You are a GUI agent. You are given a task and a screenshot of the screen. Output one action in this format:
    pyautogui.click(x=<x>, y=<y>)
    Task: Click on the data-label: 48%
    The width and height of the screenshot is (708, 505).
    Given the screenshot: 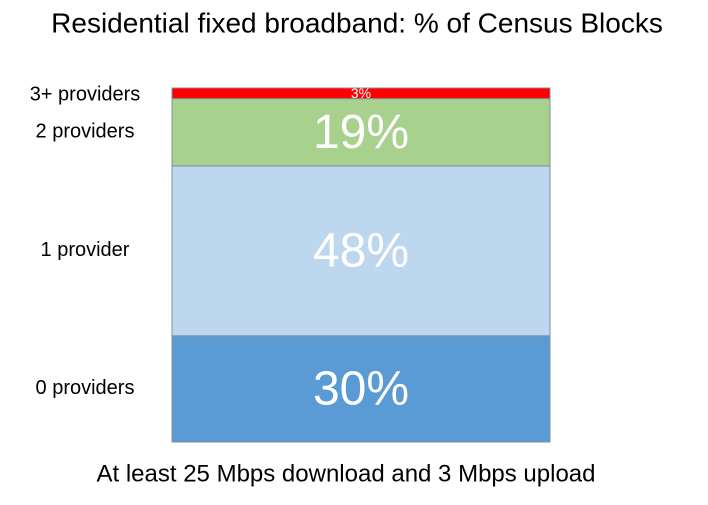 What is the action you would take?
    pyautogui.click(x=361, y=251)
    